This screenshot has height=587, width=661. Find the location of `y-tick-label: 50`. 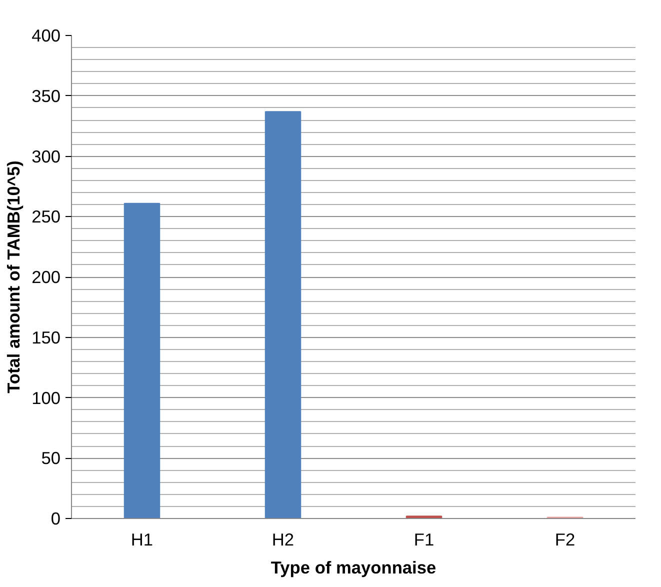

y-tick-label: 50 is located at coordinates (51, 458).